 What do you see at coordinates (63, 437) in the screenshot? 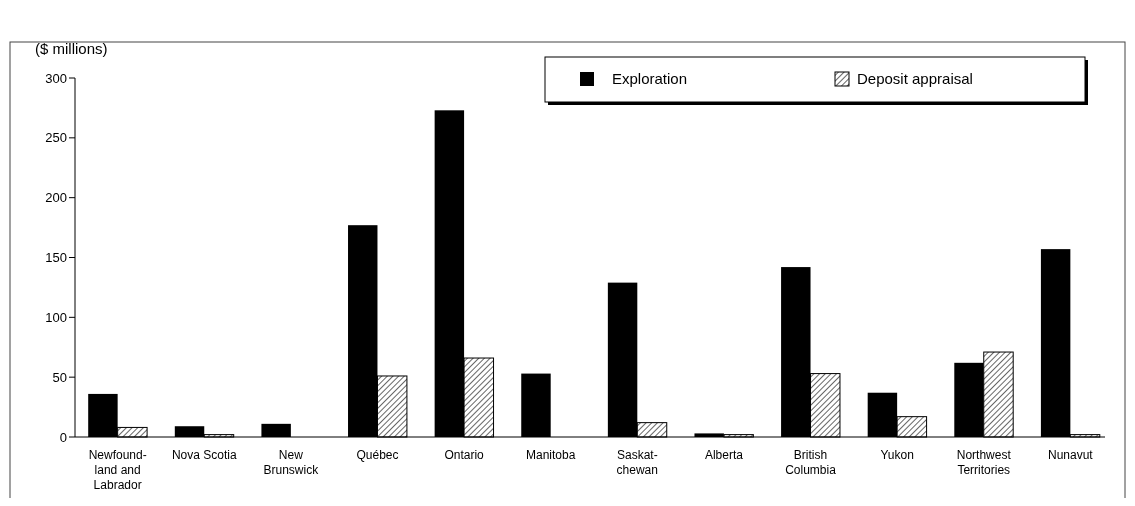
I see `y-tick-label: 0` at bounding box center [63, 437].